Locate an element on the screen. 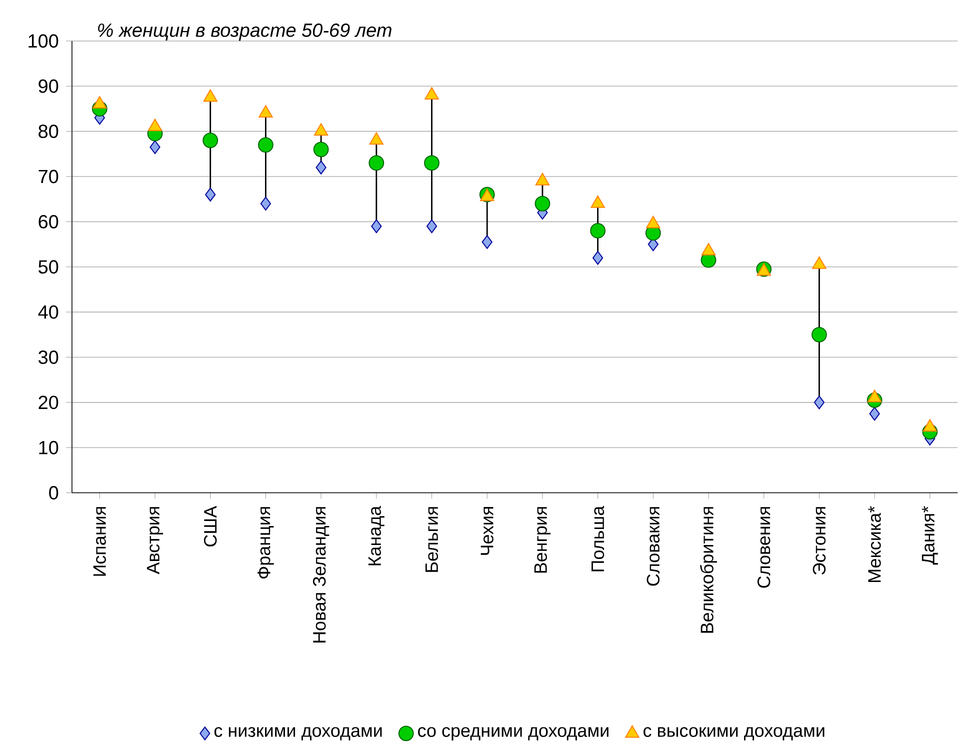 Image resolution: width=958 pixels, height=753 pixels. y-tick-label: 70 is located at coordinates (48, 177).